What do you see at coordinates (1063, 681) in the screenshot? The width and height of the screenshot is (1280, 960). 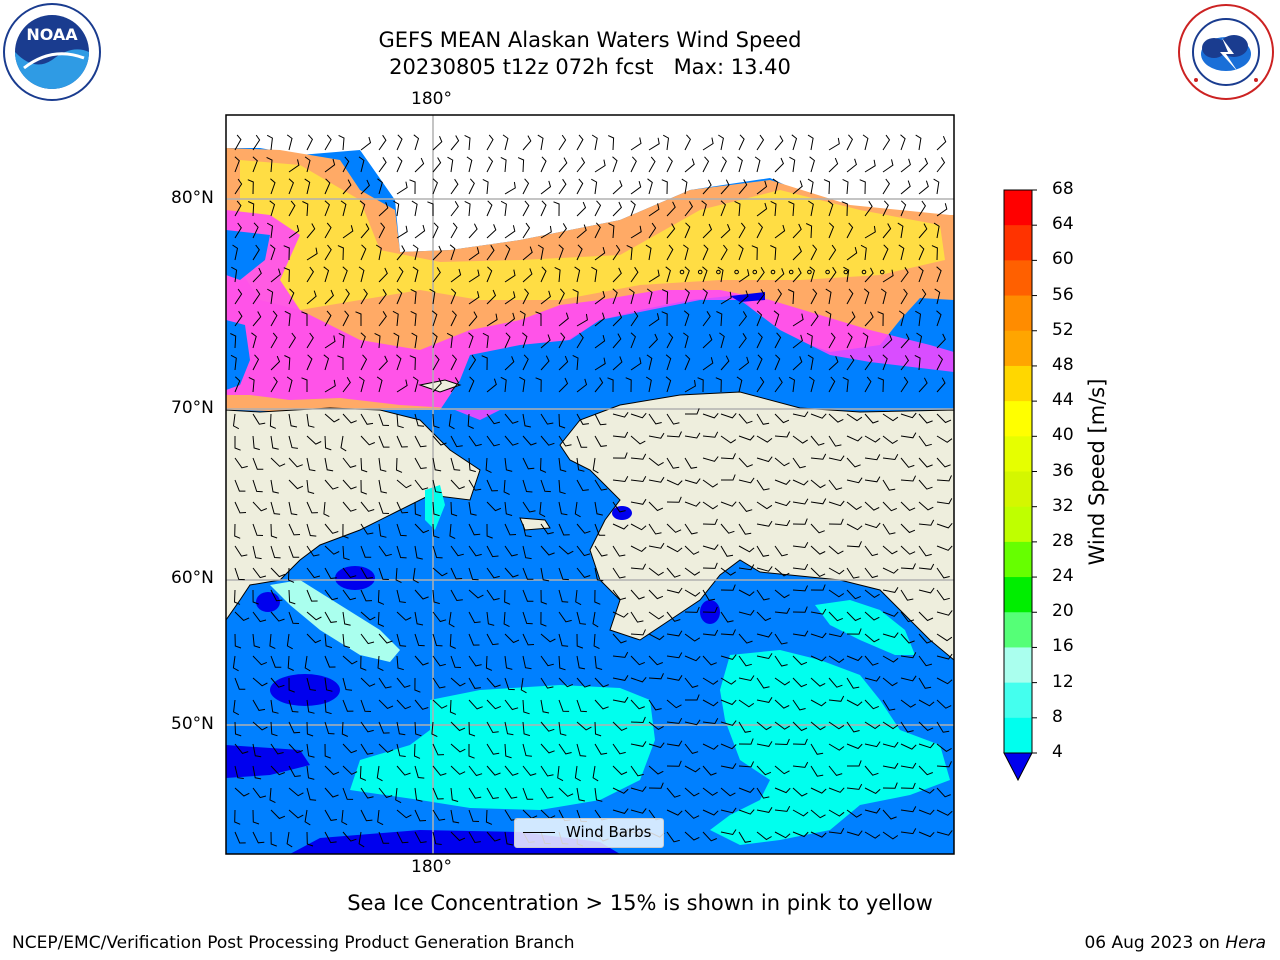 I see `colorbar-tick-label: 12` at bounding box center [1063, 681].